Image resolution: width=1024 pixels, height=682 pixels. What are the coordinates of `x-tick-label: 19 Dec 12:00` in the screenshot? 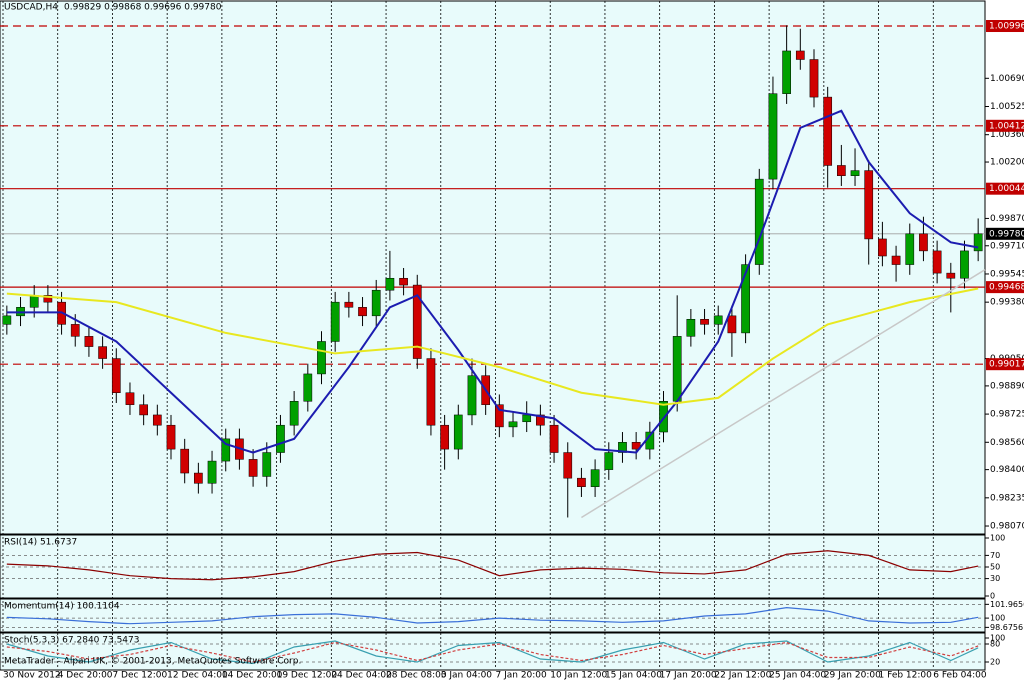 It's located at (307, 676).